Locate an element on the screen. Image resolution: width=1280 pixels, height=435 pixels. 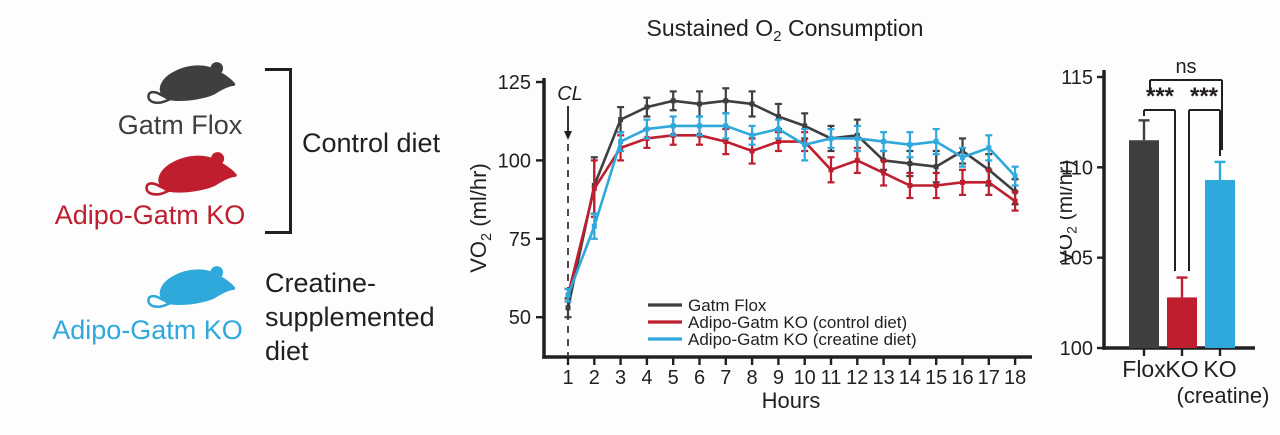
legend-entry: Adipo-Gatm KO (creatine diet) is located at coordinates (802, 339).